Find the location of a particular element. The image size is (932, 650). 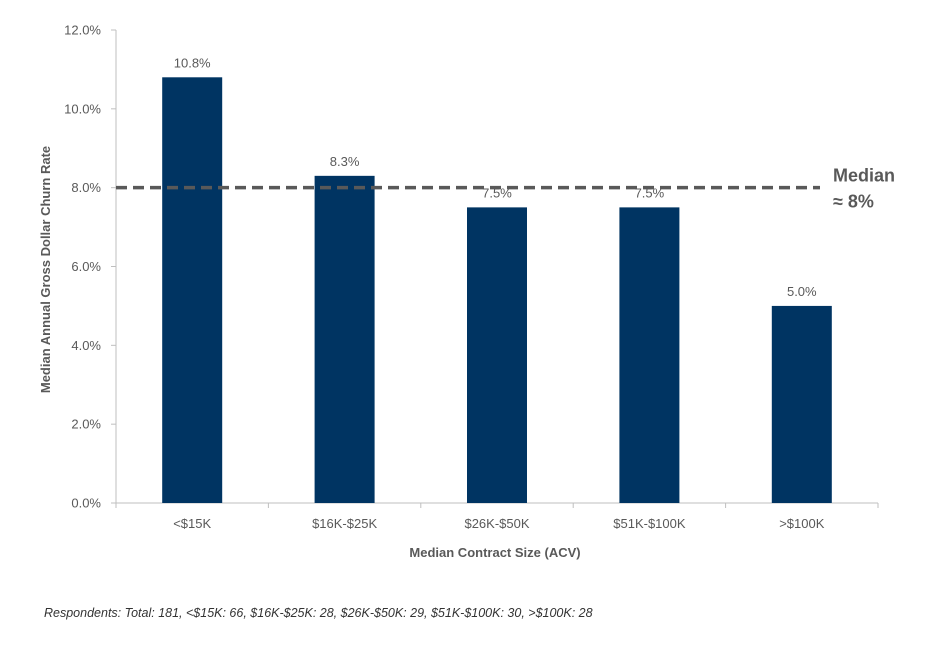

y-tick-label: 8.0% is located at coordinates (86, 187).